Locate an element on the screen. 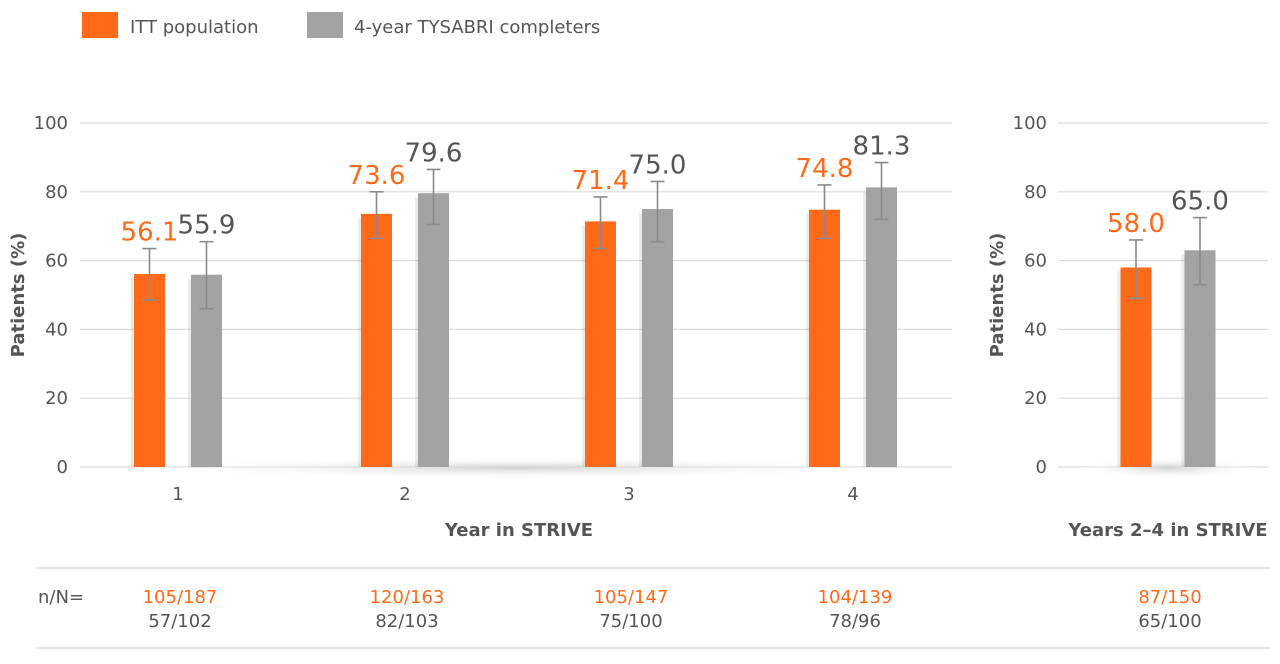  data-label: 65.0 is located at coordinates (1200, 202).